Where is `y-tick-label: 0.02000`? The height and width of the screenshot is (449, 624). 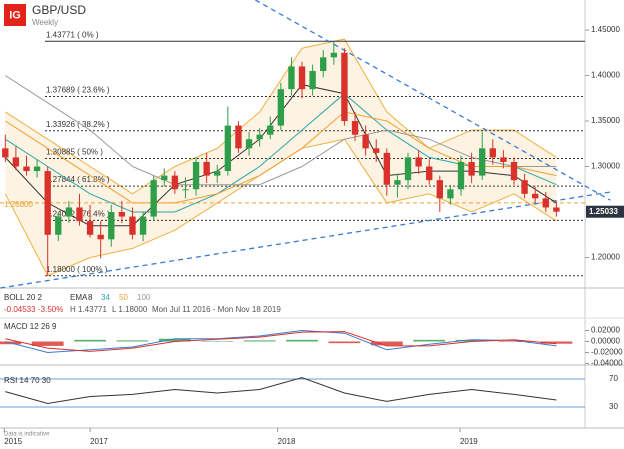 y-tick-label: 0.02000 is located at coordinates (605, 330).